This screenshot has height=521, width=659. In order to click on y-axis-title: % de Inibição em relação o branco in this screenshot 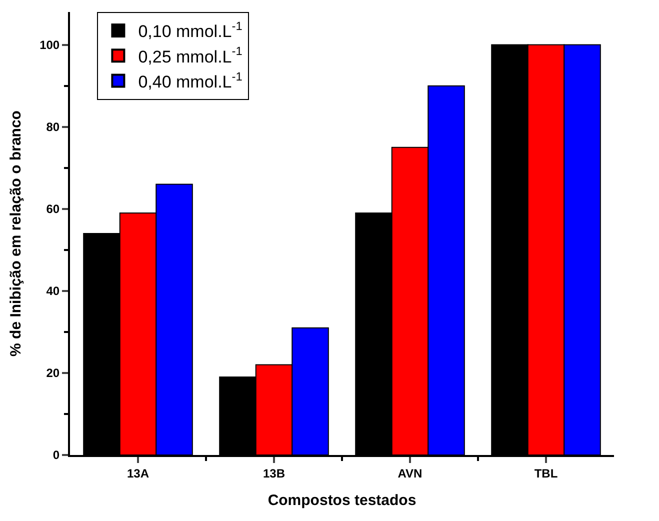, I will do `click(15, 233)`.